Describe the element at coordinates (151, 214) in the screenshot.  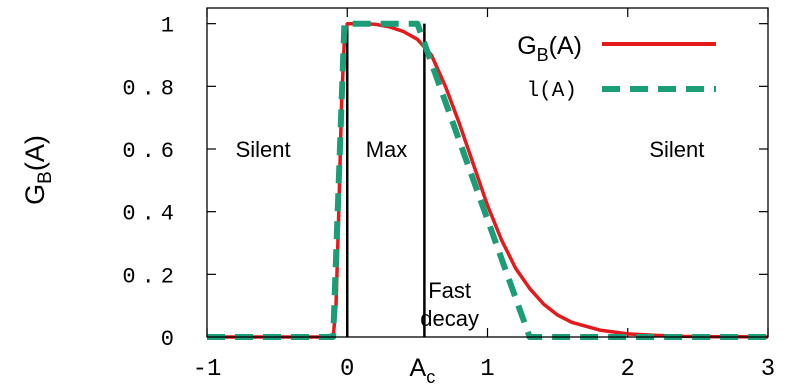
I see `y-tick-label: 0.4` at that location.